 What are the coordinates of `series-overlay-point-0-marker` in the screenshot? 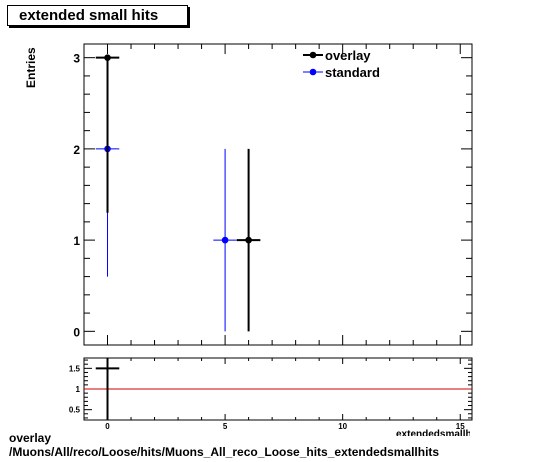 It's located at (107, 57).